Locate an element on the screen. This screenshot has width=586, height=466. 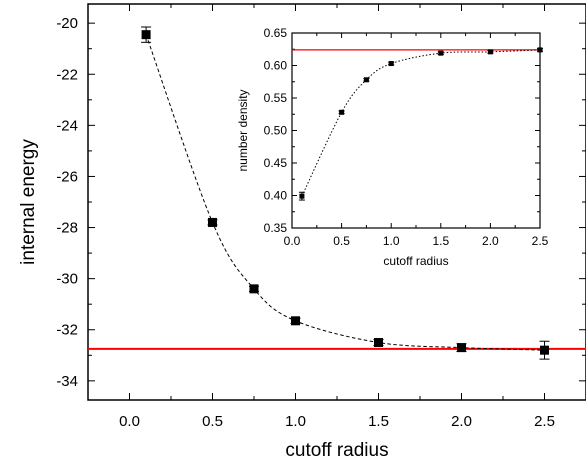
main-xtick-label: 2.0 is located at coordinates (461, 421).